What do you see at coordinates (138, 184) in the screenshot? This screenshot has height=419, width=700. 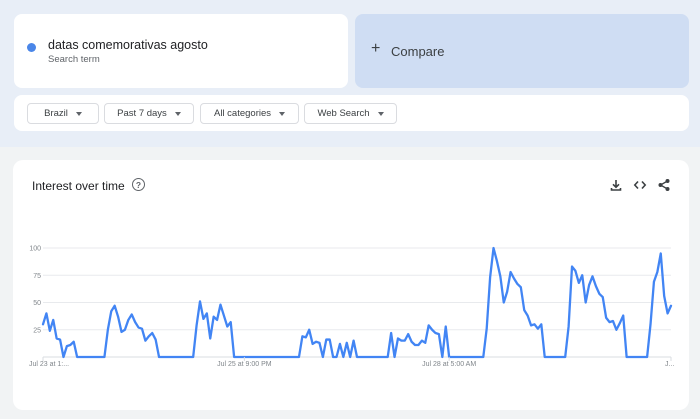 I see `help-icon: ?` at bounding box center [138, 184].